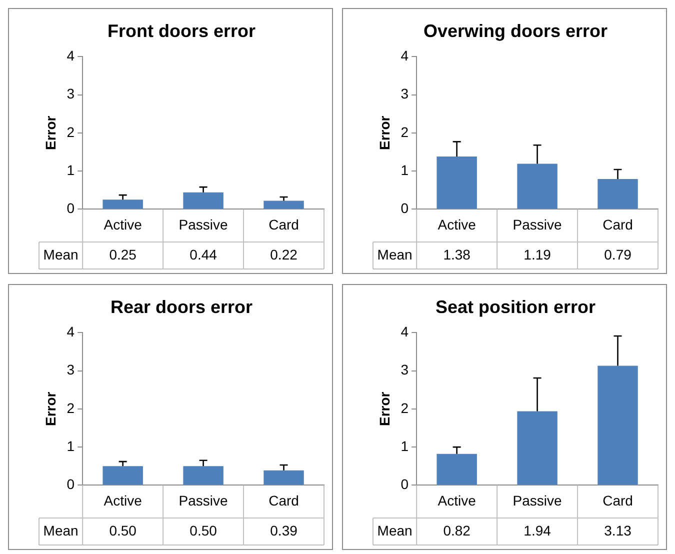  What do you see at coordinates (457, 530) in the screenshot?
I see `data-label: 0.82` at bounding box center [457, 530].